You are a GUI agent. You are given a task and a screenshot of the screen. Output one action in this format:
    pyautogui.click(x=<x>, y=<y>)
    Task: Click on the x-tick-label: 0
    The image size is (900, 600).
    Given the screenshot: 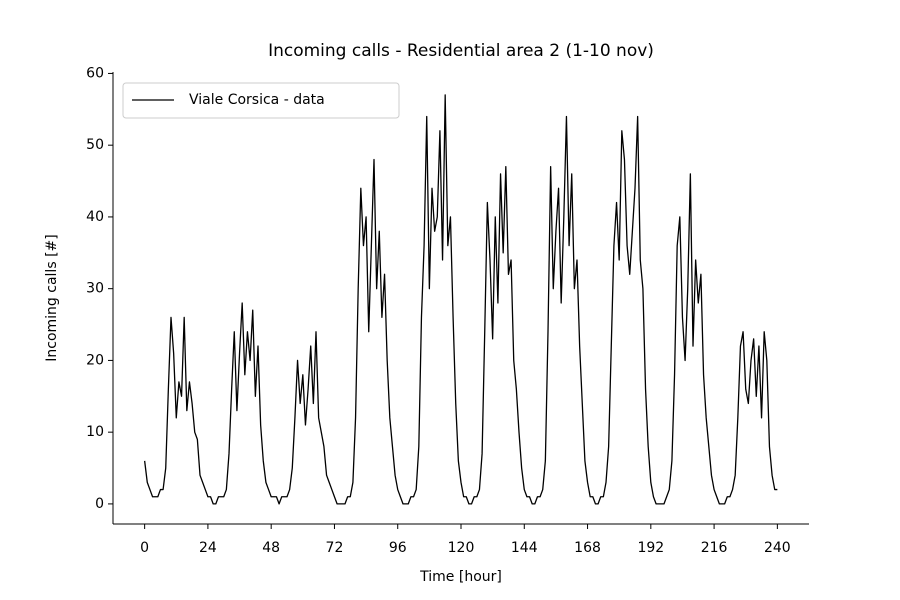 What is the action you would take?
    pyautogui.click(x=144, y=548)
    